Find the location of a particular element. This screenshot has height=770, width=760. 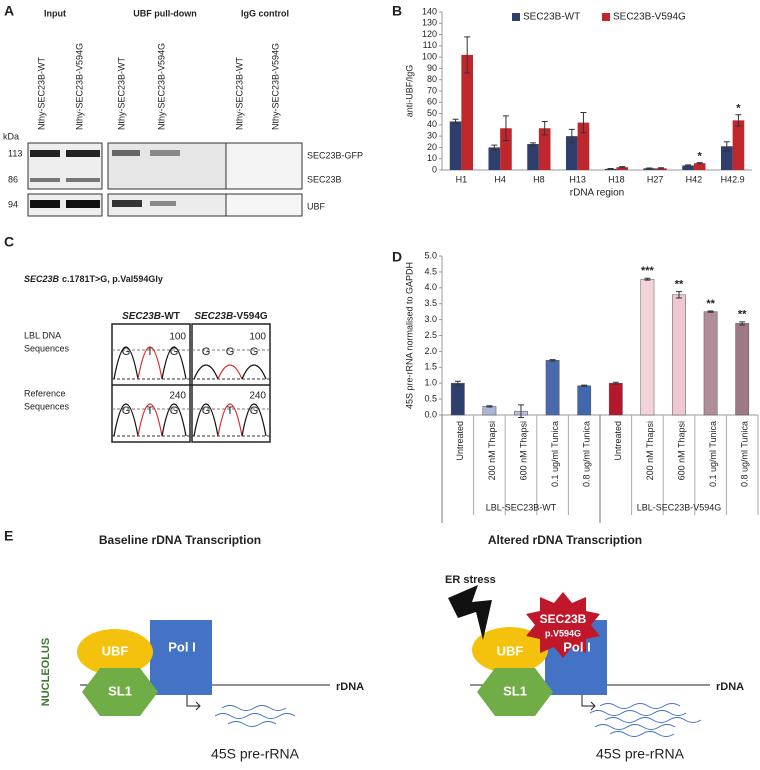

band-label: UBF is located at coordinates (316, 206).